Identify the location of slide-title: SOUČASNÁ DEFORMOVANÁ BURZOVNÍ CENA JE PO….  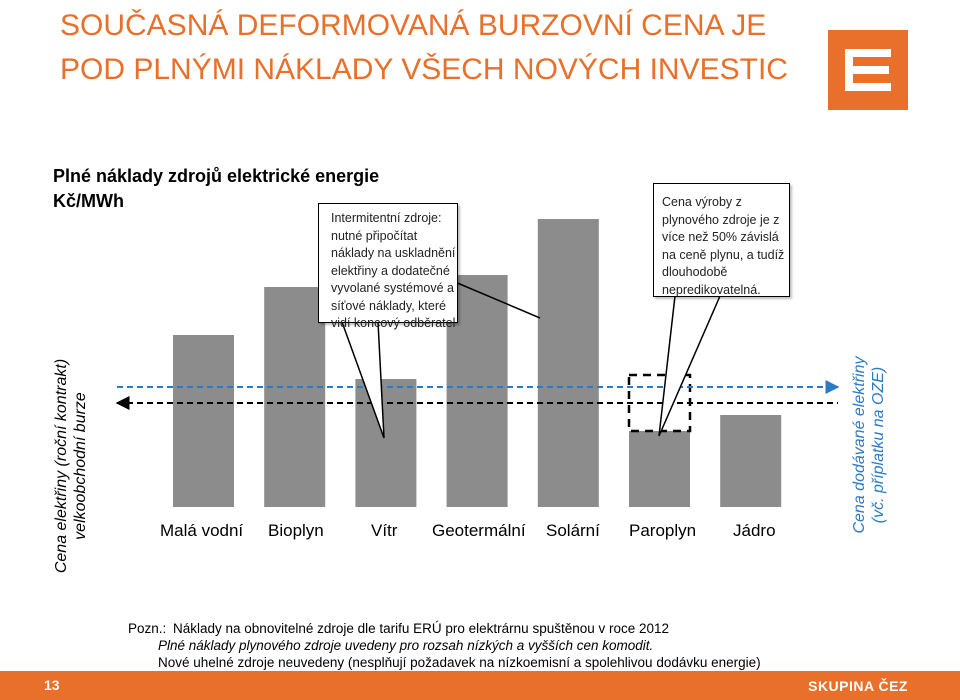
(440, 48).